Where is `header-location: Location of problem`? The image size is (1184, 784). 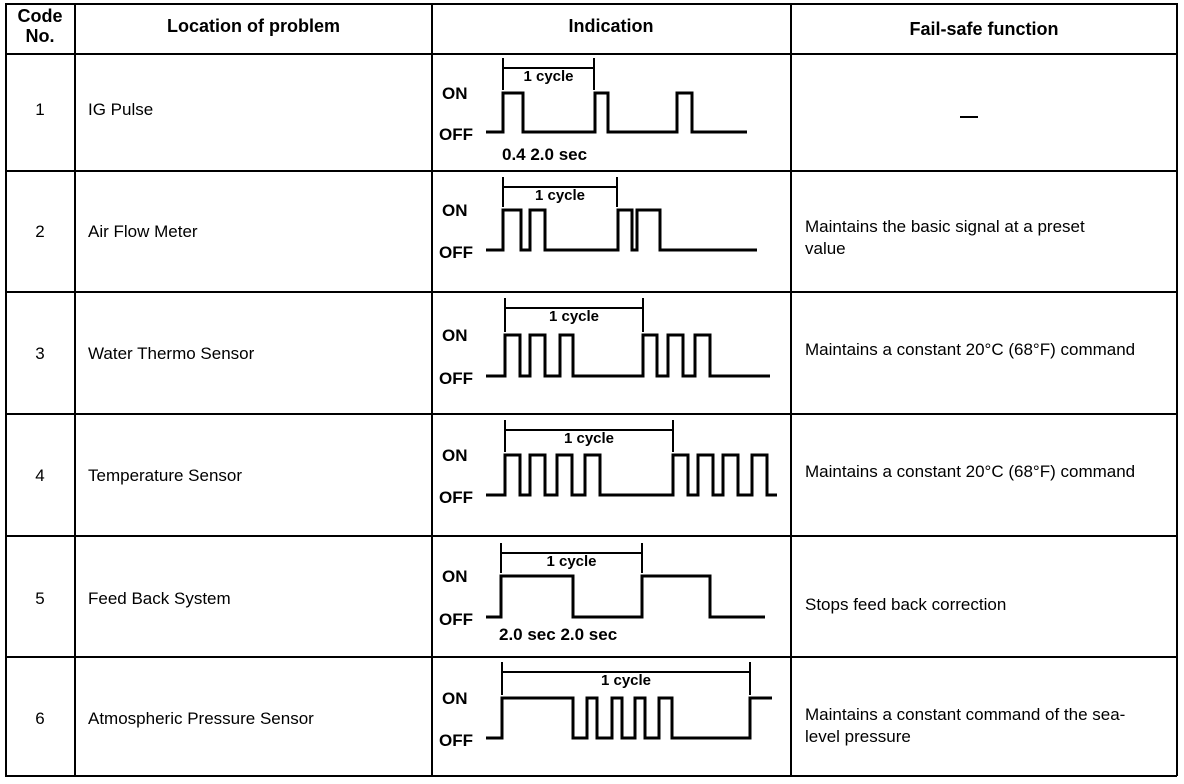
header-location: Location of problem is located at coordinates (253, 26).